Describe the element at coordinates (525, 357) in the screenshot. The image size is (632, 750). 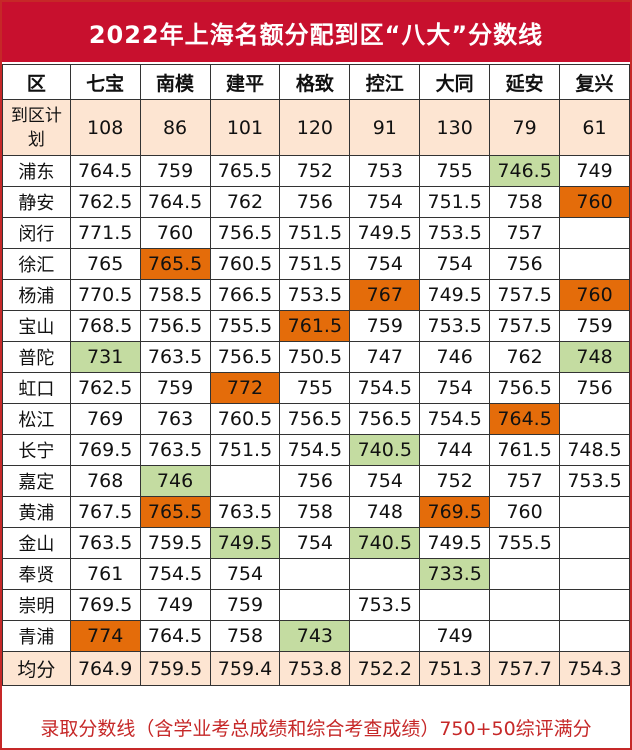
I see `score-cell: 762` at that location.